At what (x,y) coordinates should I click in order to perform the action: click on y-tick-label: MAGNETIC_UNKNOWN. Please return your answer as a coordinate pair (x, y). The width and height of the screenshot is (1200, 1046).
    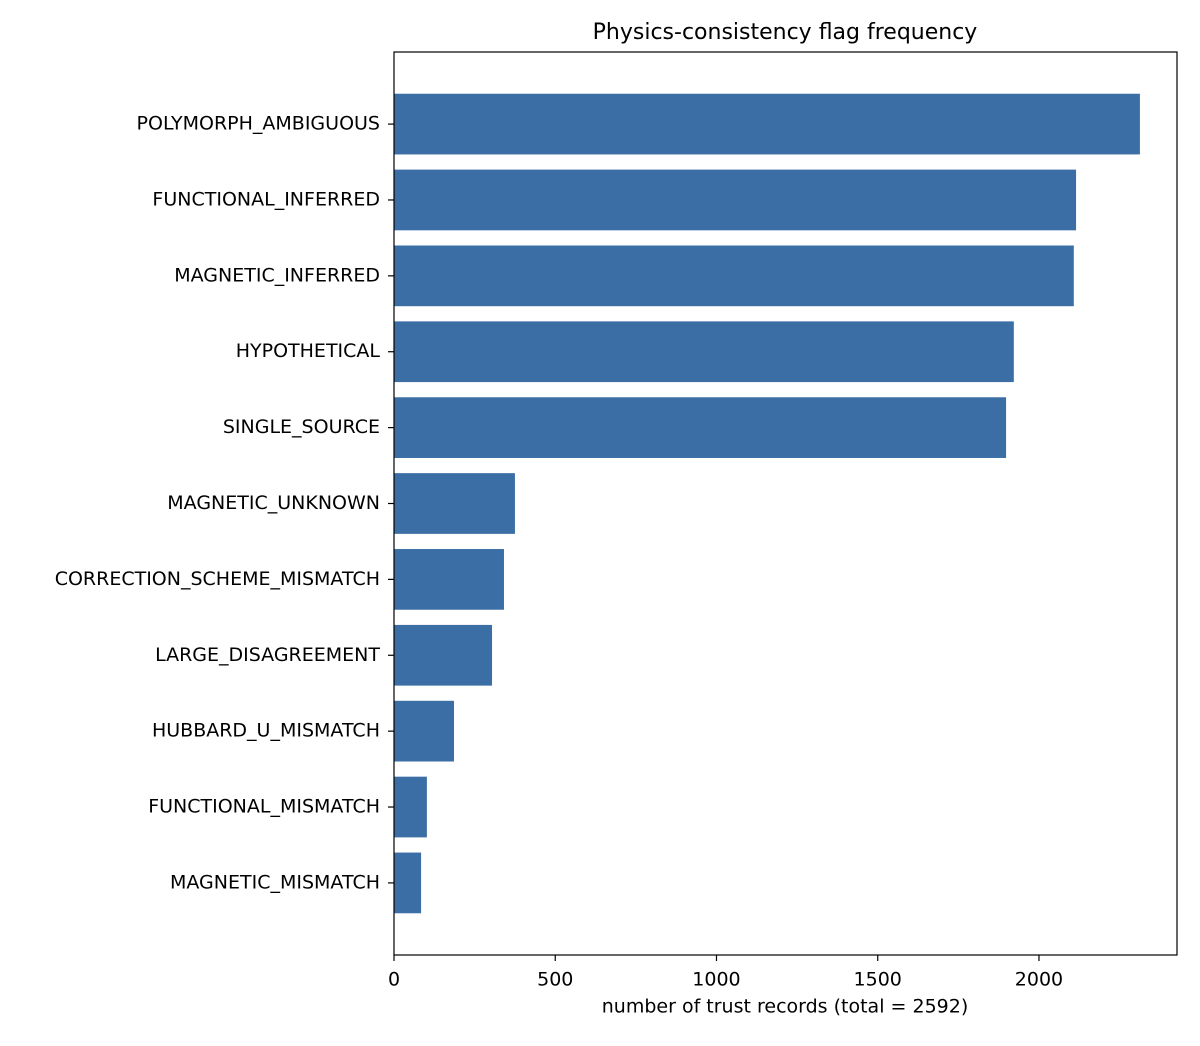
    Looking at the image, I should click on (273, 503).